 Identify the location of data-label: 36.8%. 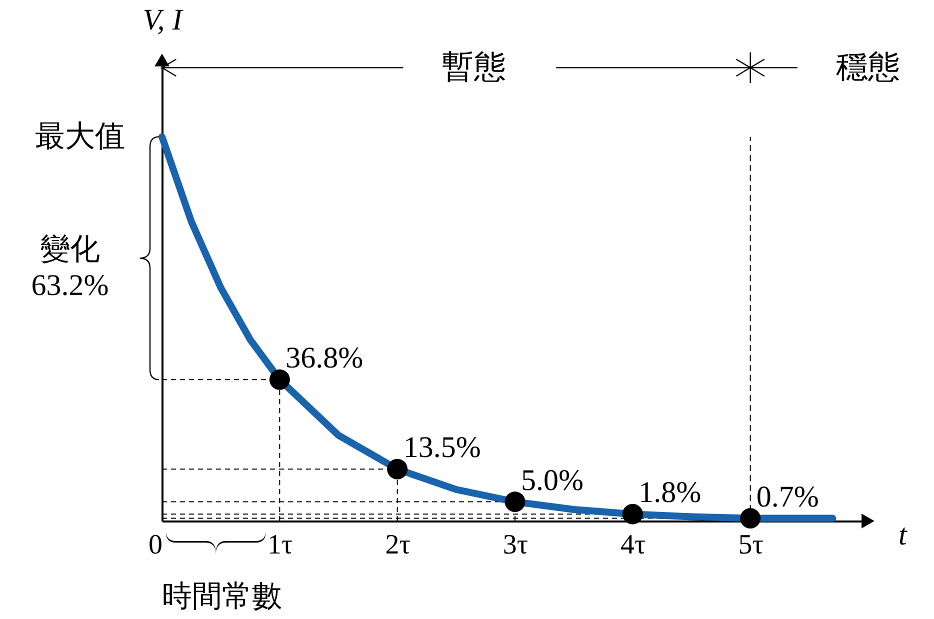
(325, 358).